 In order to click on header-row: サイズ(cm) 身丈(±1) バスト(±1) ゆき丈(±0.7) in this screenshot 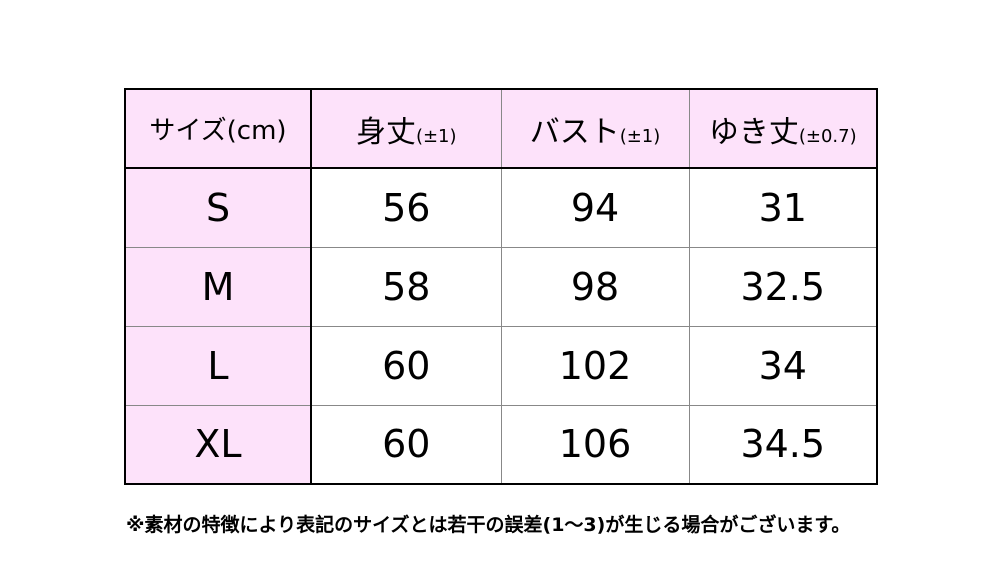, I will do `click(501, 128)`.